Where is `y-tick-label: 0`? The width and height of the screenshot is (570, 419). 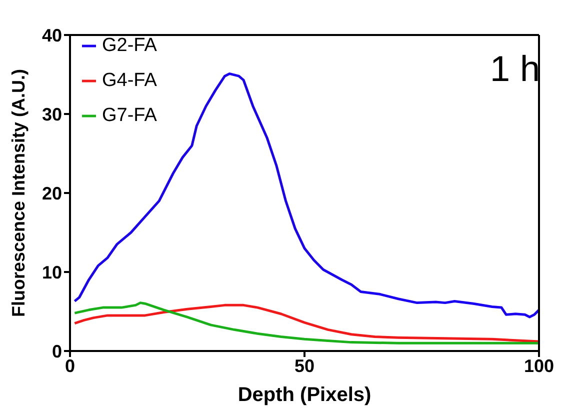
y-tick-label: 0 is located at coordinates (57, 351).